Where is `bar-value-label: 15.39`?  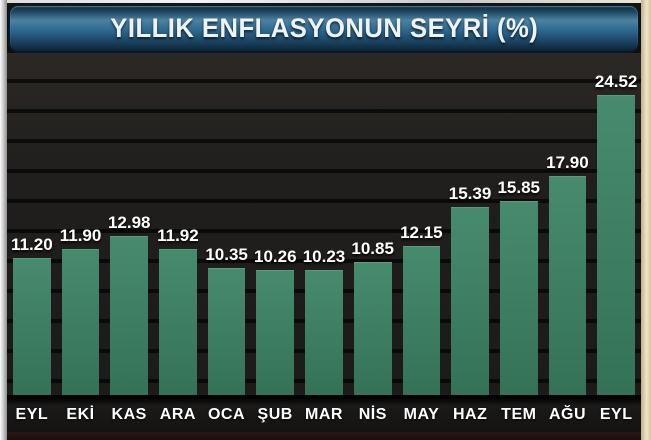 bar-value-label: 15.39 is located at coordinates (470, 193).